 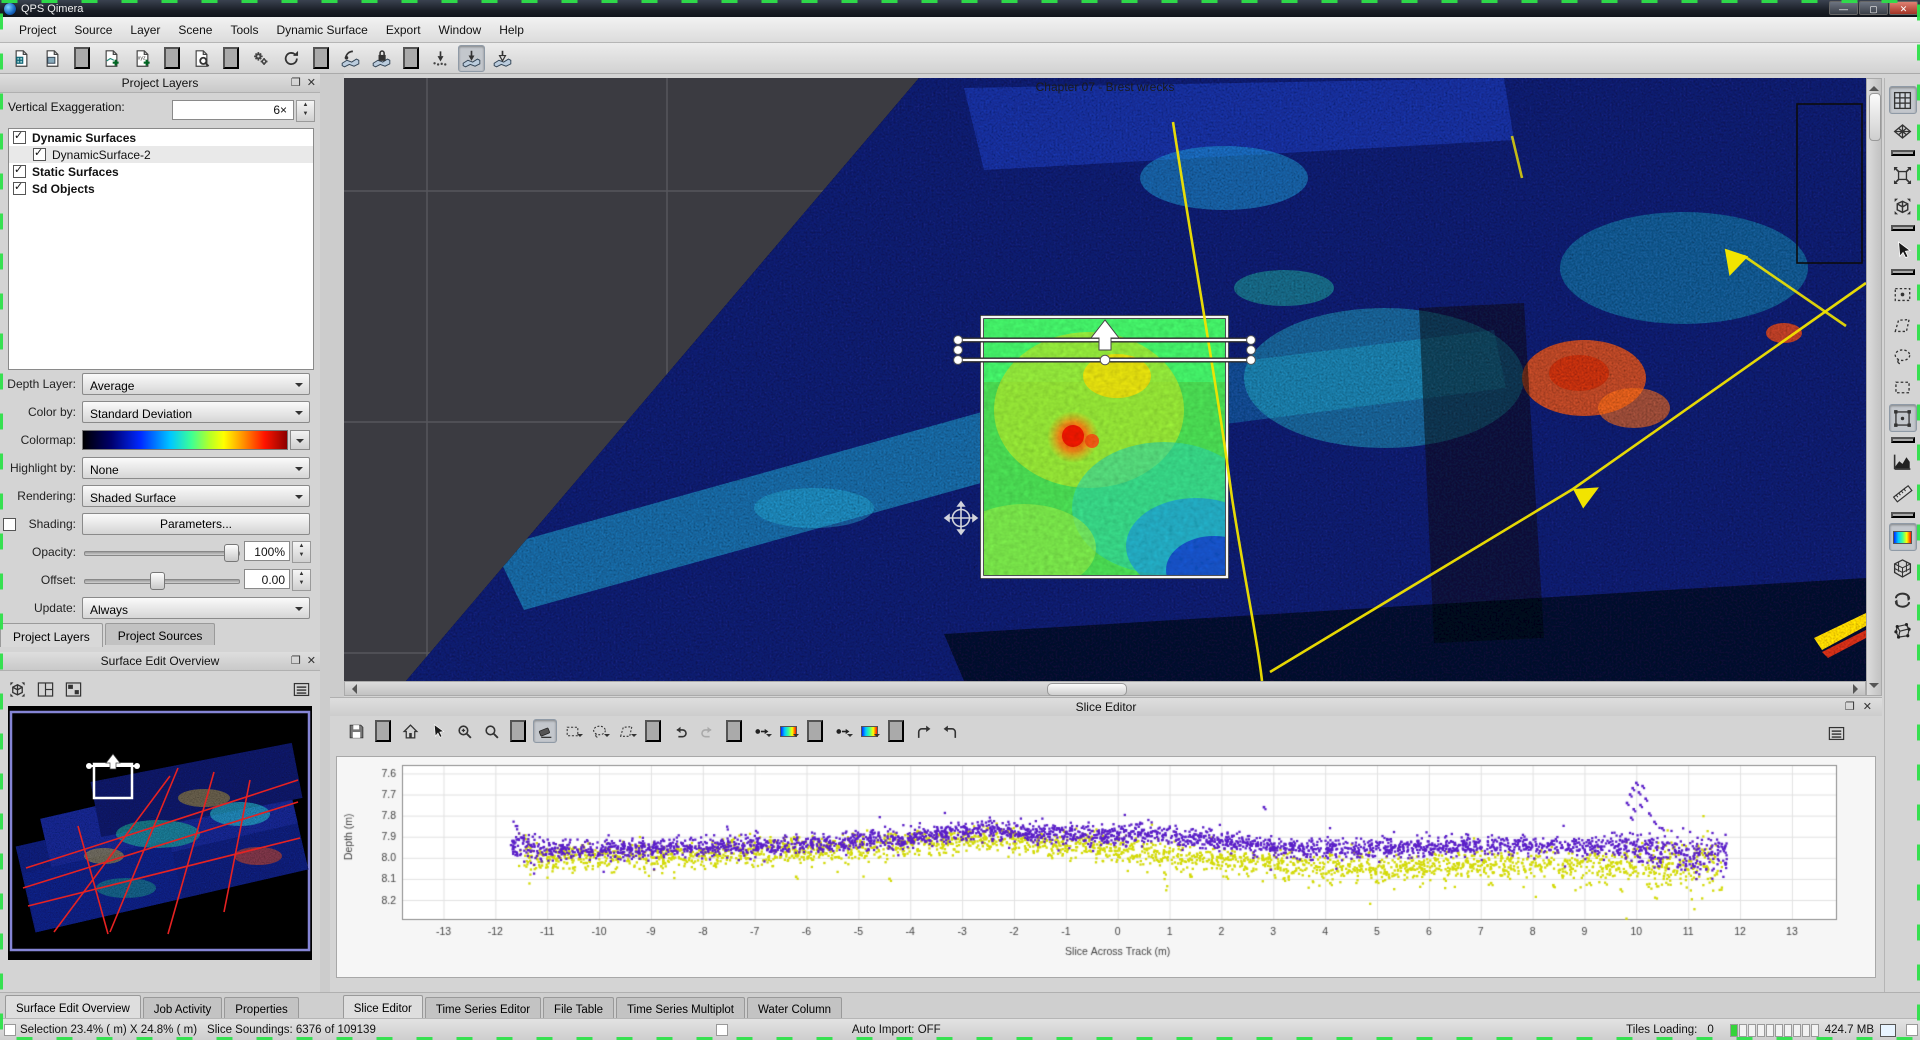 I want to click on resize-grip, so click(x=1912, y=1030).